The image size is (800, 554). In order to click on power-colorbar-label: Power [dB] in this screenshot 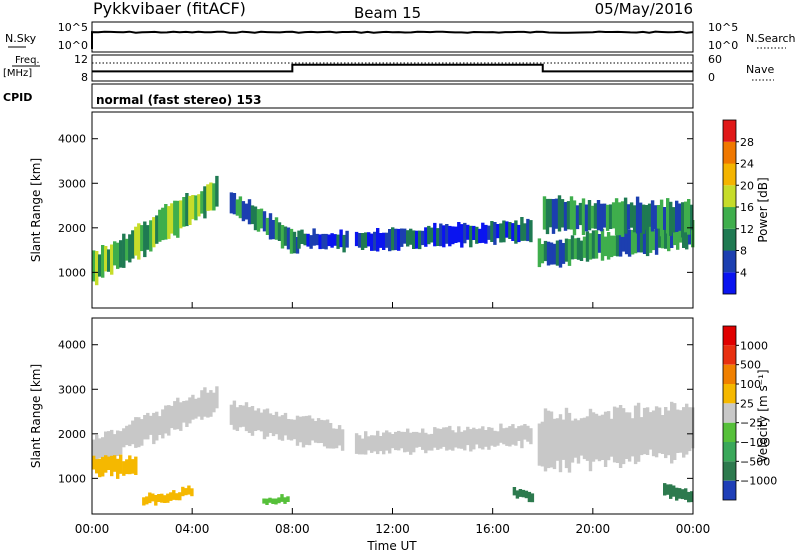, I will do `click(763, 209)`.